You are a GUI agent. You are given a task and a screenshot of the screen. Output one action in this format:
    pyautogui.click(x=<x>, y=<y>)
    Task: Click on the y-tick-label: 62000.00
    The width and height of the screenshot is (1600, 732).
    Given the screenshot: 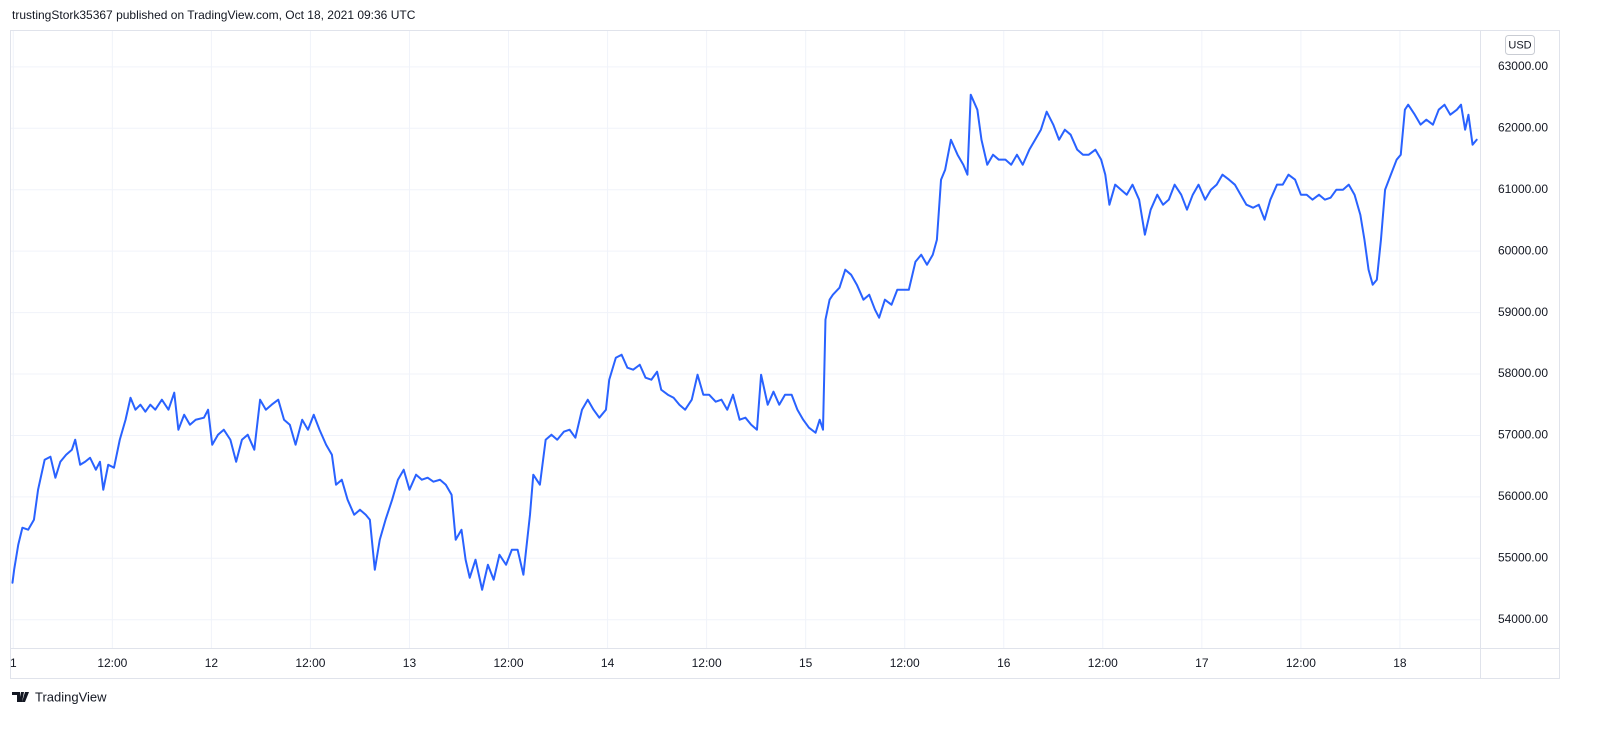 What is the action you would take?
    pyautogui.click(x=1523, y=127)
    